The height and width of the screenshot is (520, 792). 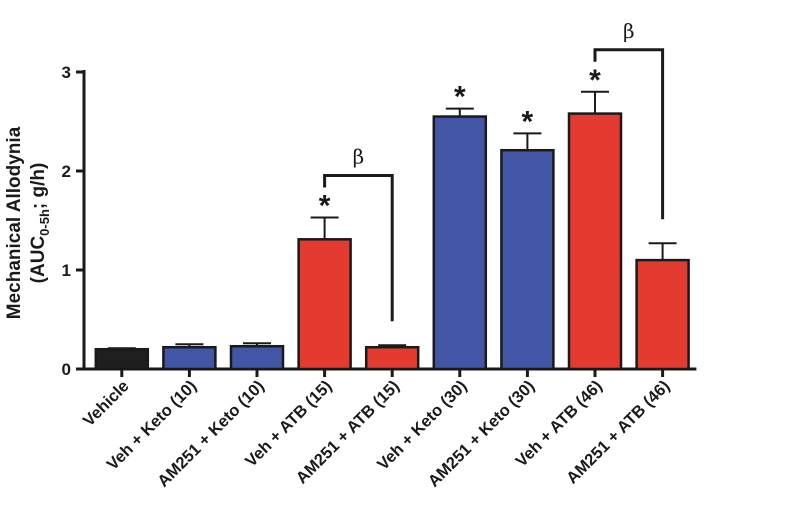 I want to click on y-axis-label-suffix: ; g/h), so click(x=38, y=186).